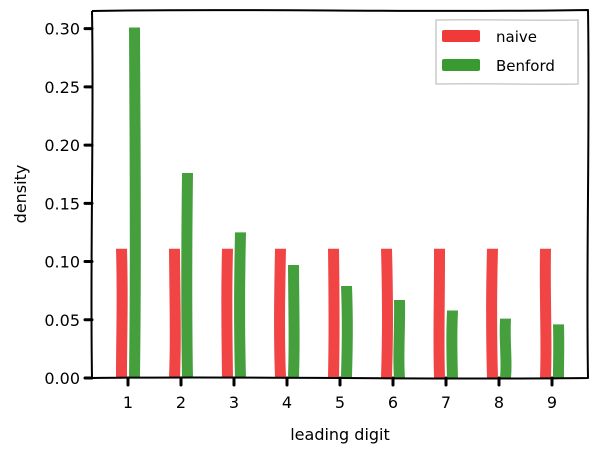 This screenshot has width=598, height=451. I want to click on y-tick-label-1: 0.05, so click(62, 320).